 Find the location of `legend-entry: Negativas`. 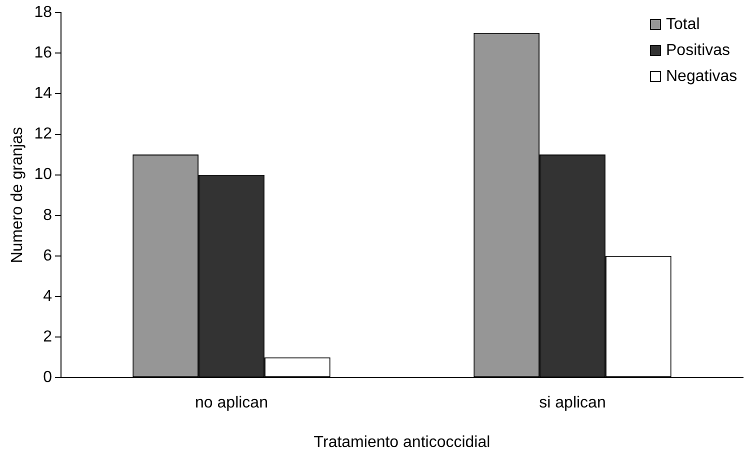

legend-entry: Negativas is located at coordinates (694, 77).